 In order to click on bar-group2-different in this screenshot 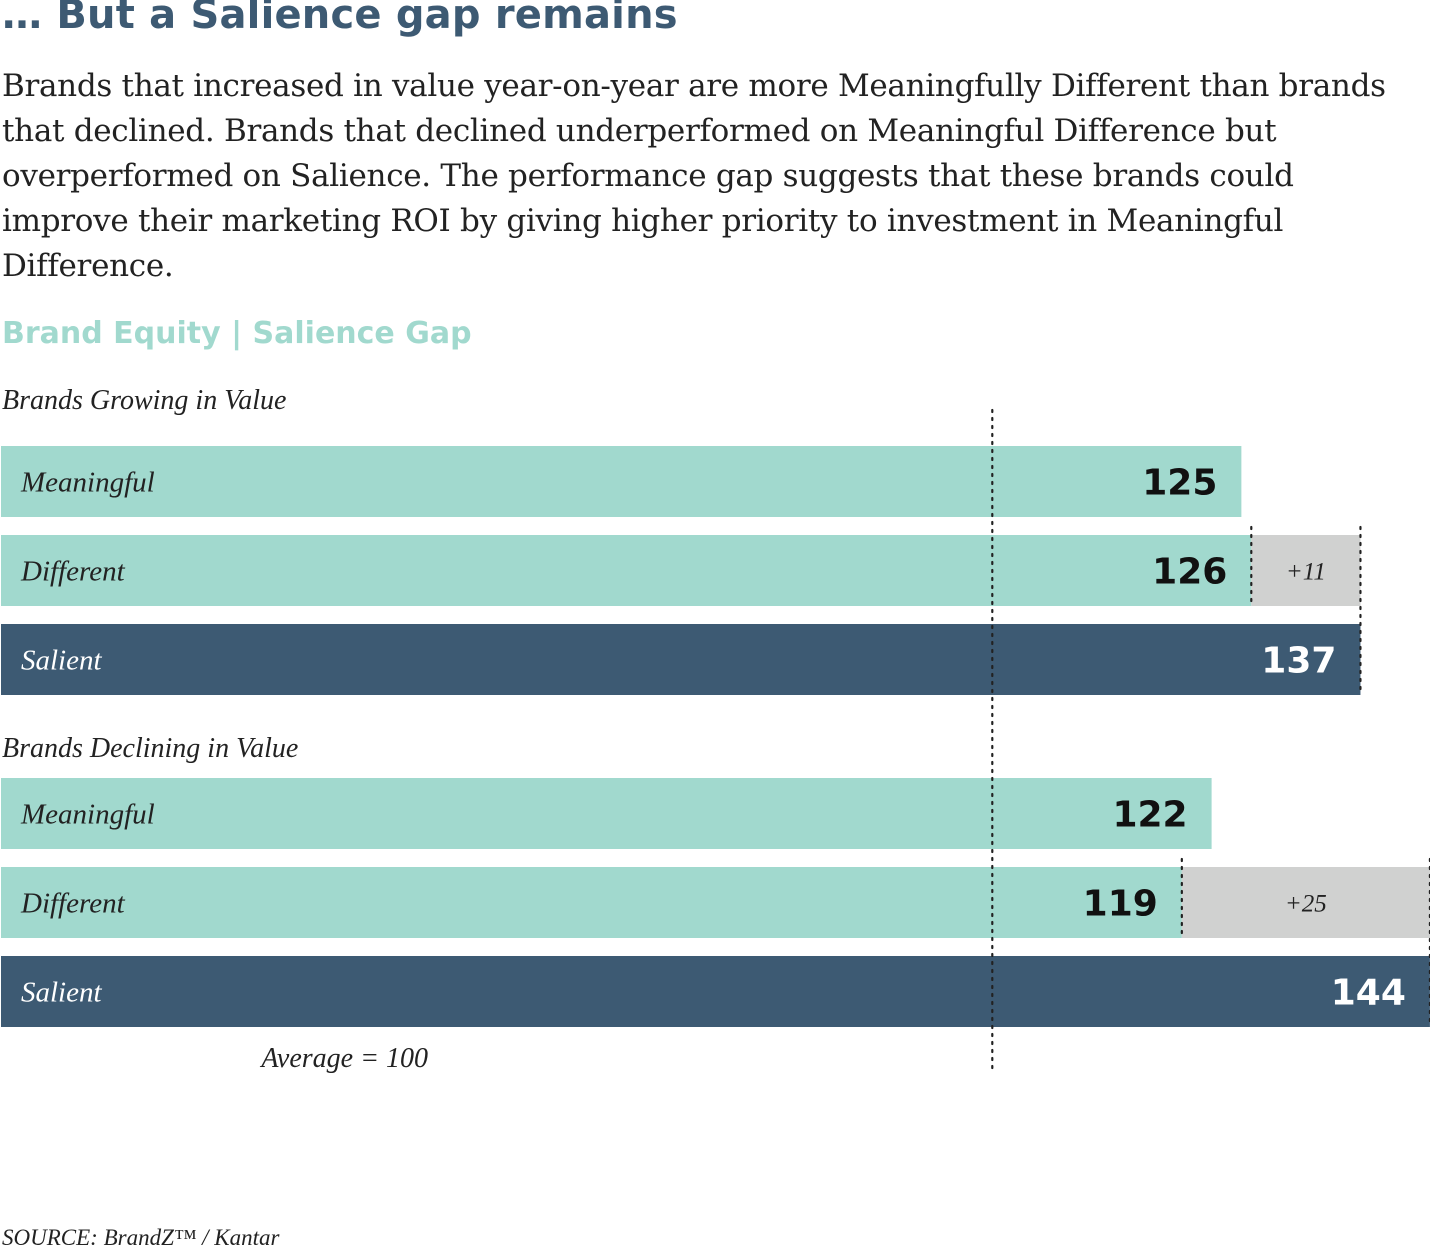, I will do `click(591, 902)`.